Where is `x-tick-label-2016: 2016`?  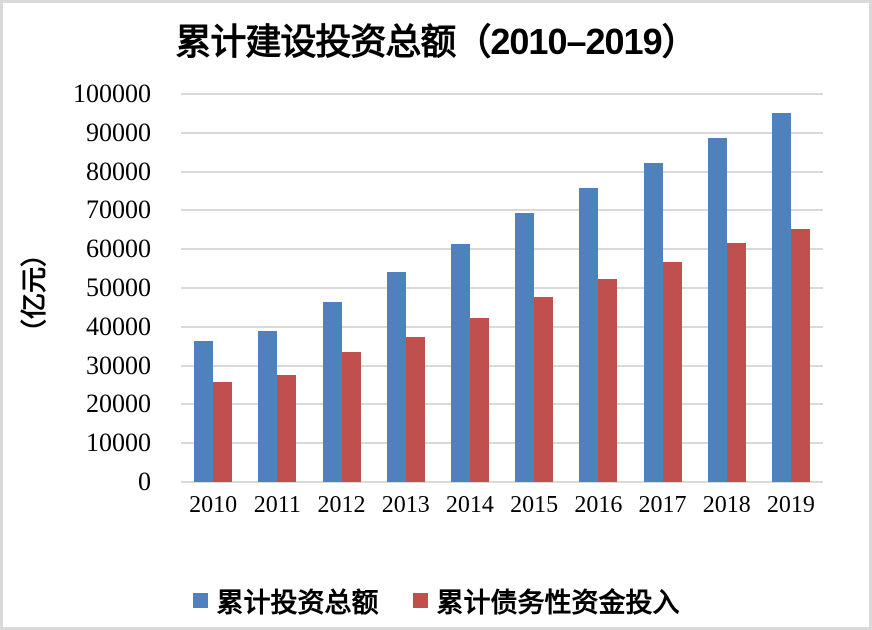 x-tick-label-2016: 2016 is located at coordinates (598, 505).